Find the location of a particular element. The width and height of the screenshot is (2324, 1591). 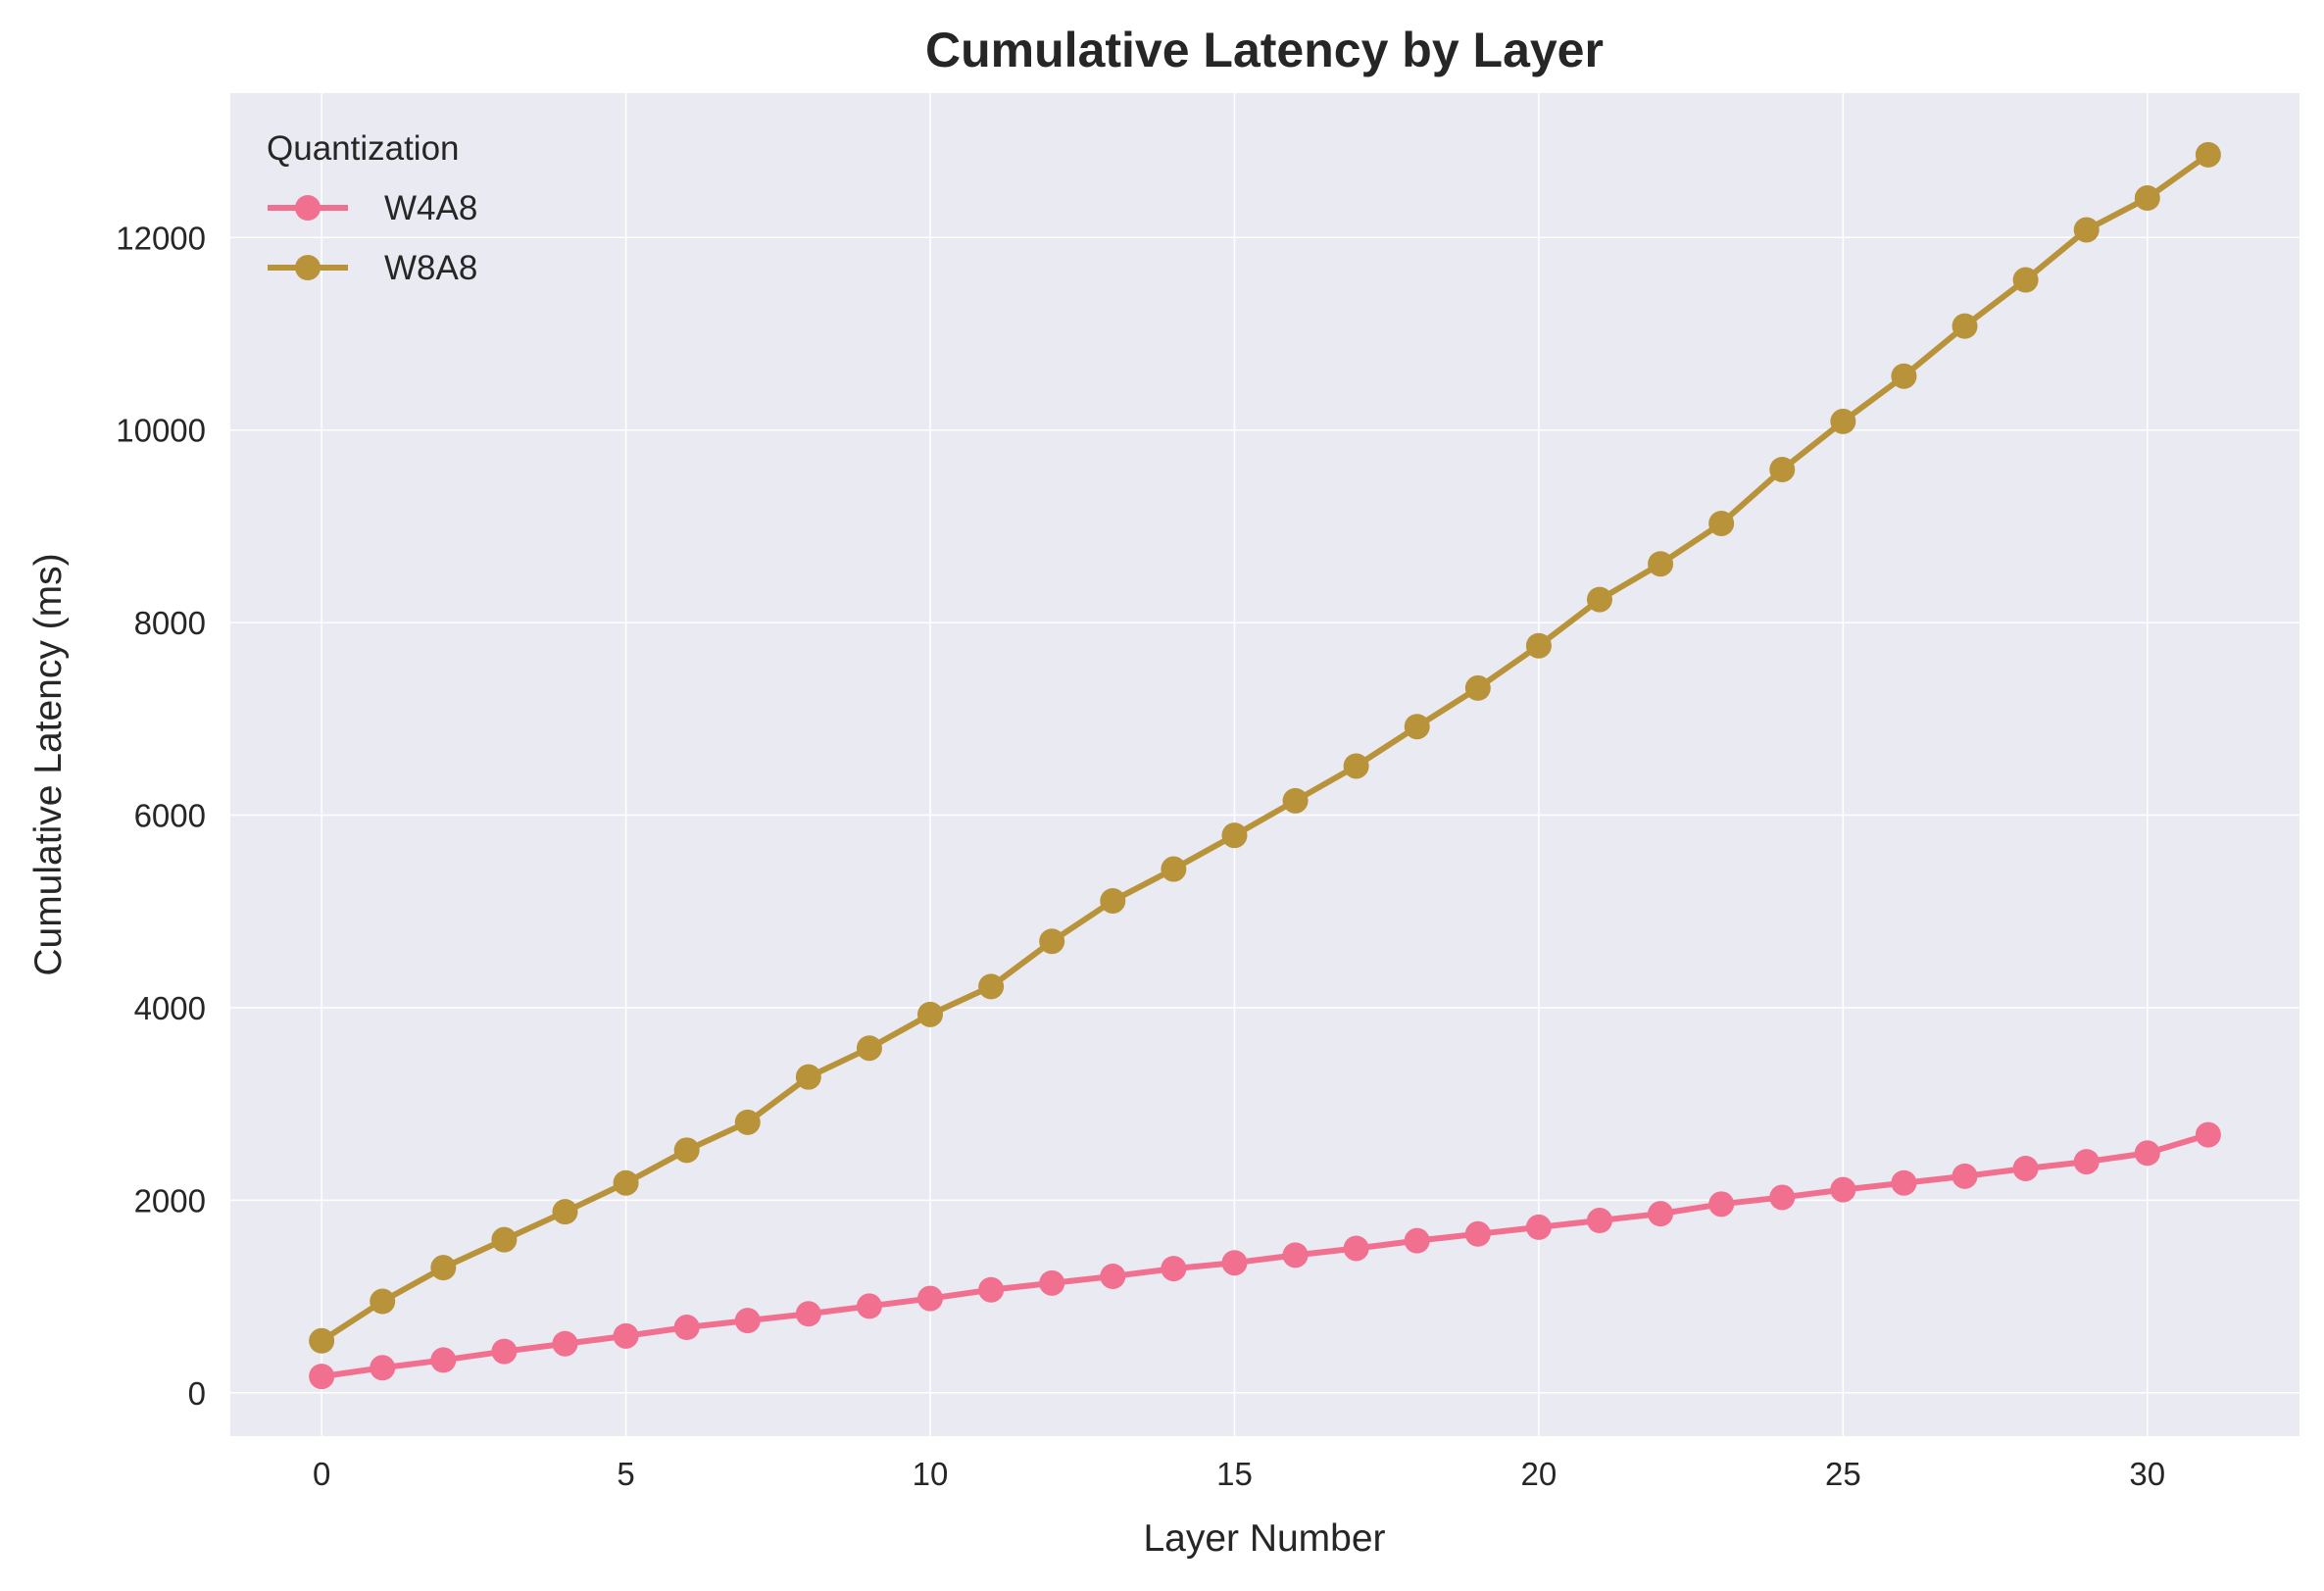

y-tick-label: 6000 is located at coordinates (170, 816).